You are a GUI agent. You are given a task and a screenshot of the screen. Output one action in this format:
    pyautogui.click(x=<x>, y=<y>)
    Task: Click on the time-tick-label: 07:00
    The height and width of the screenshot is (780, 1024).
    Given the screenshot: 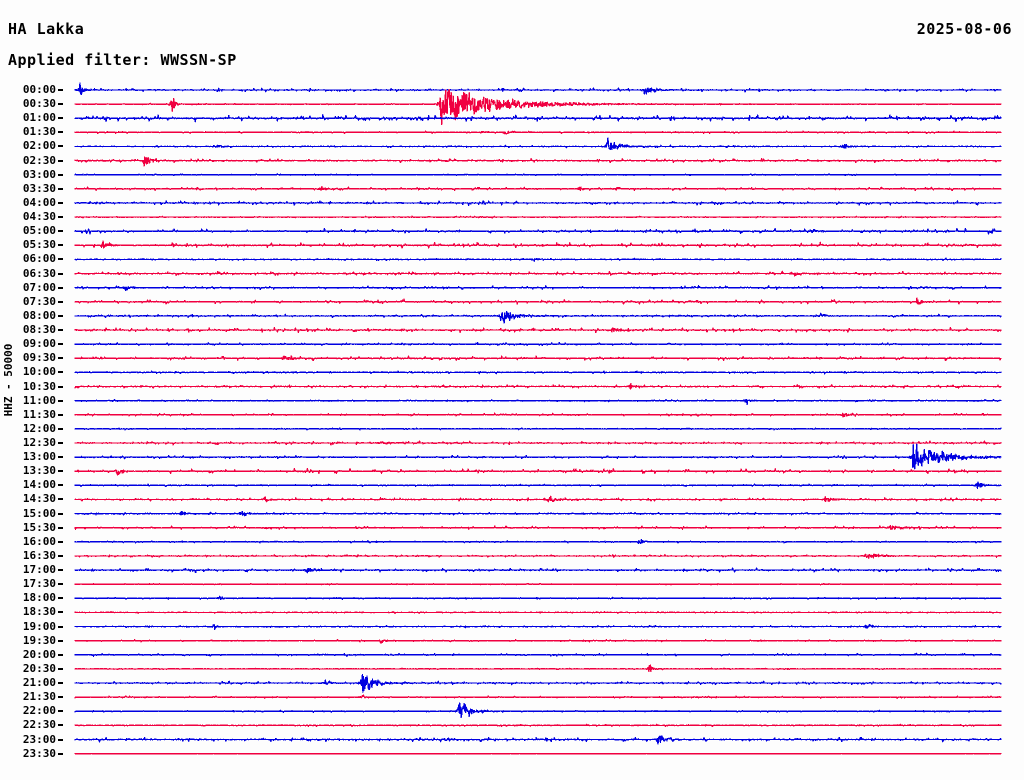 What is the action you would take?
    pyautogui.click(x=39, y=287)
    